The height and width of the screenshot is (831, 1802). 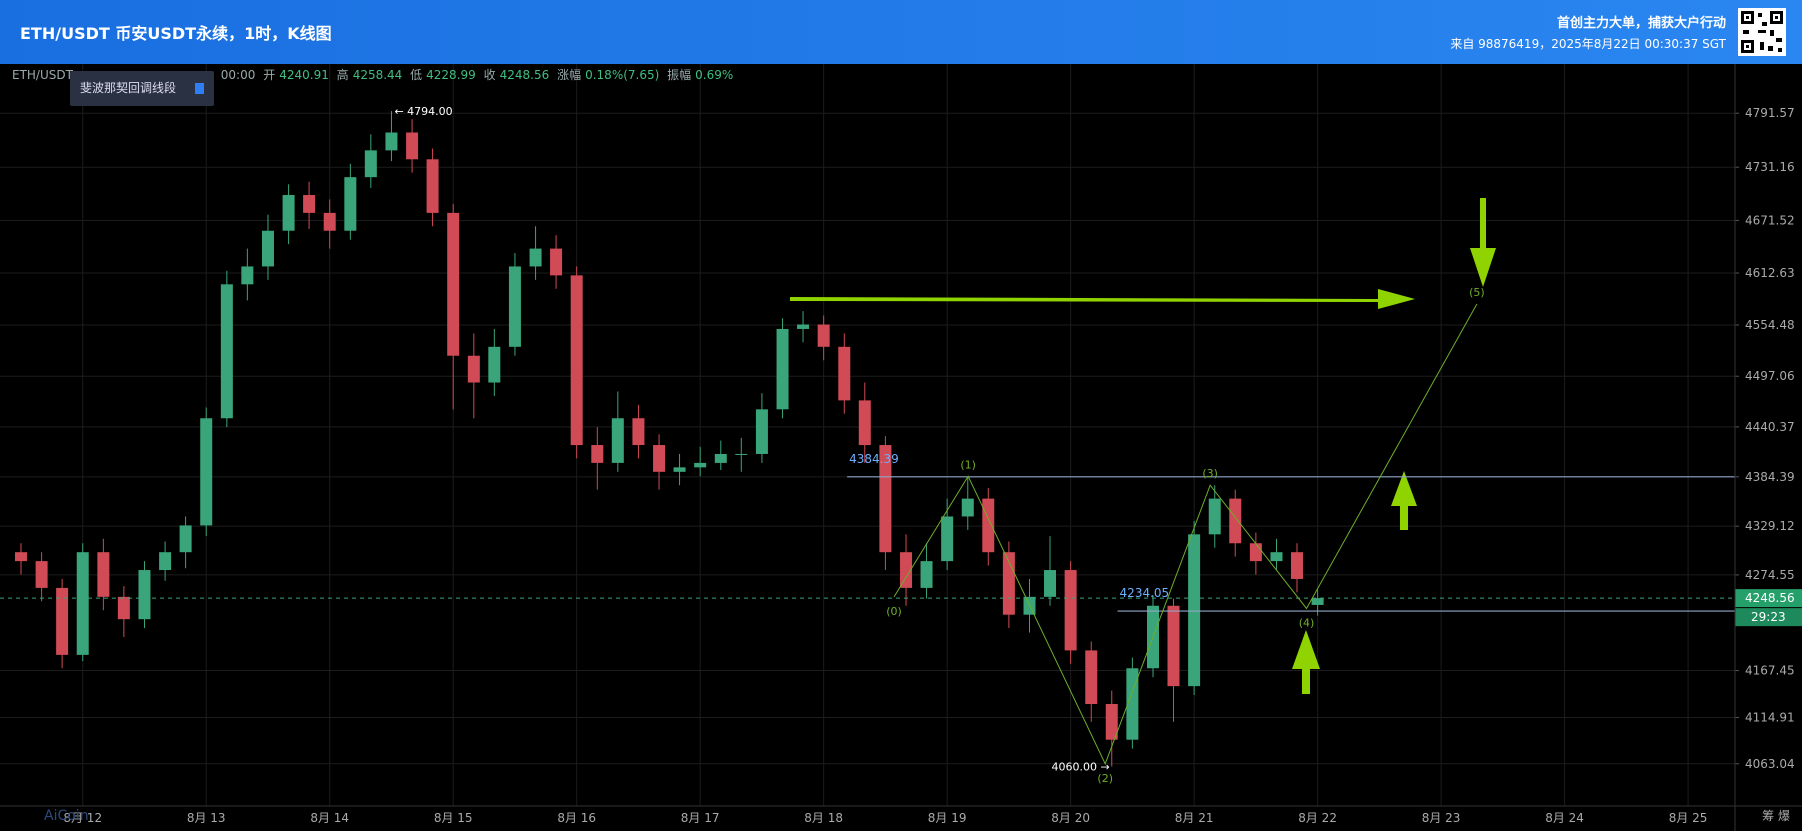 I want to click on y-tick-label: 4114.91, so click(x=1770, y=717).